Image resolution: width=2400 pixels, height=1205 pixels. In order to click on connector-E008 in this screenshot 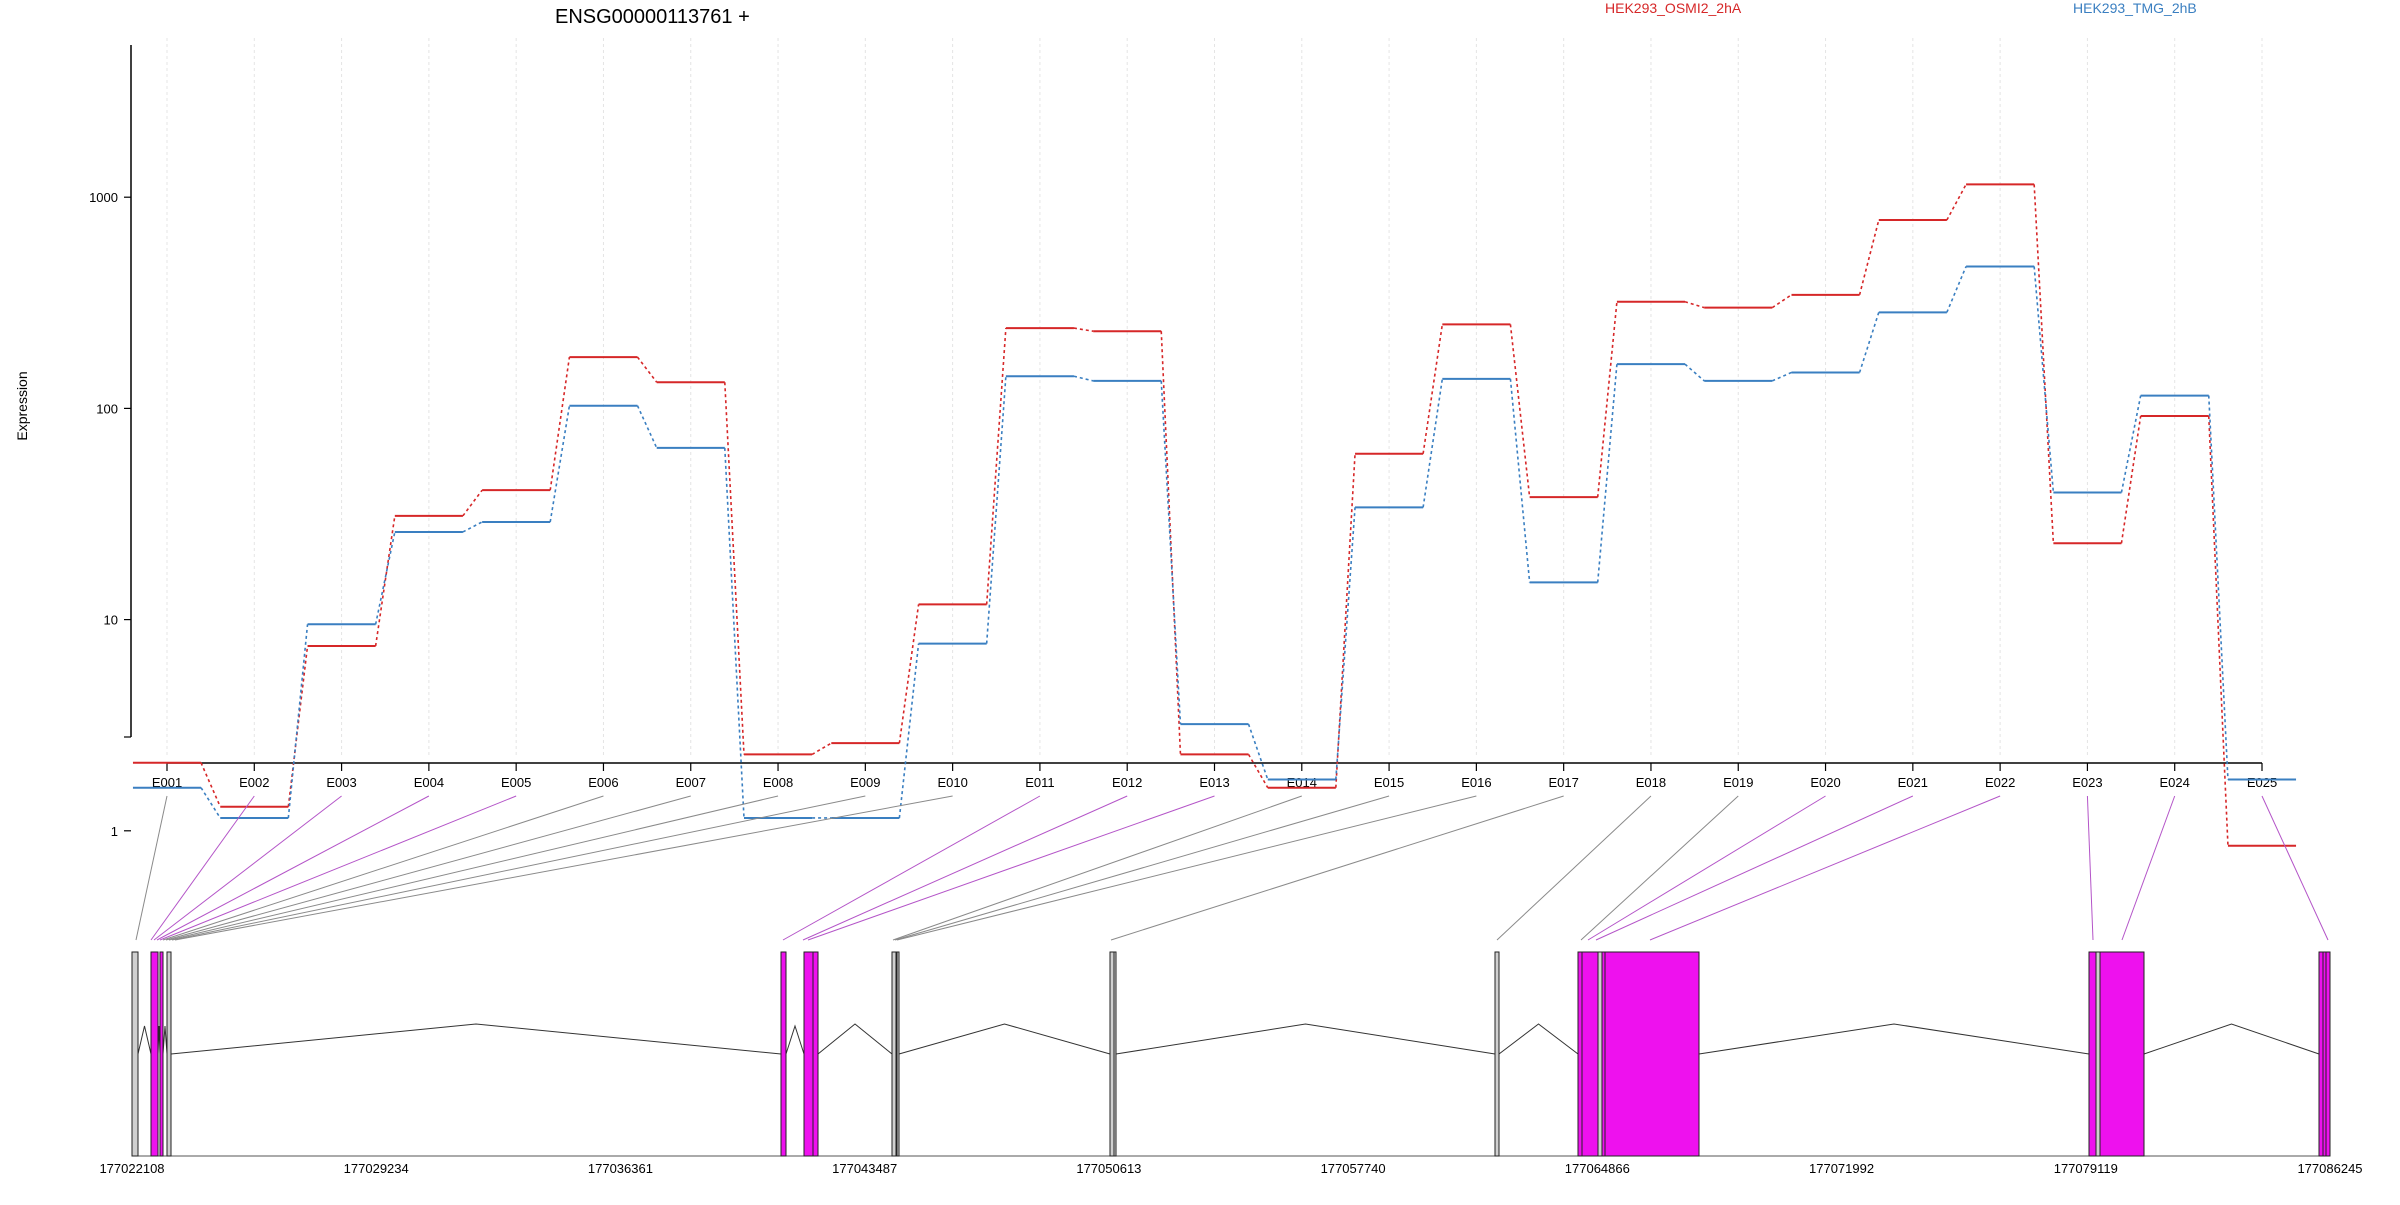, I will do `click(473, 868)`.